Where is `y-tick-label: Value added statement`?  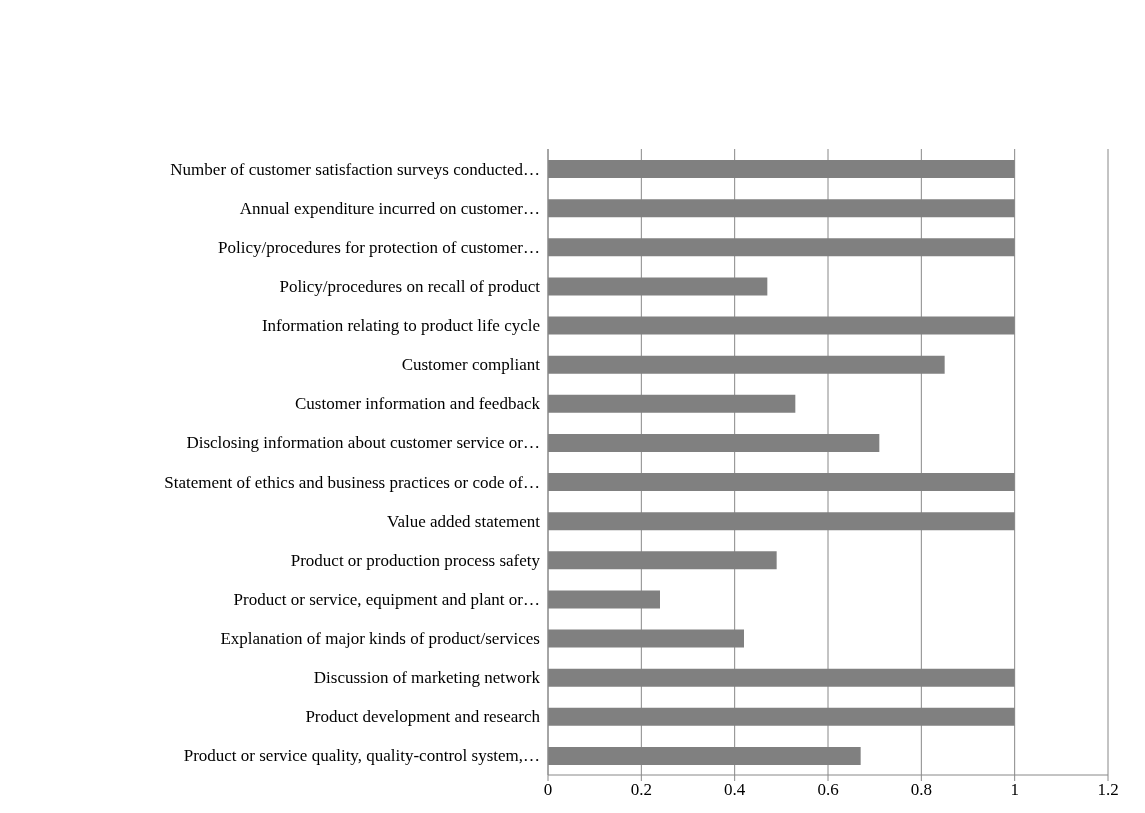
y-tick-label: Value added statement is located at coordinates (464, 521).